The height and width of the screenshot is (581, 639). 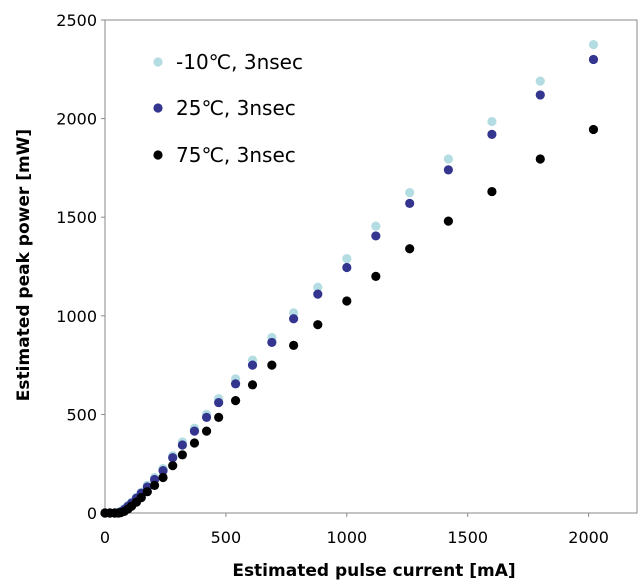 I want to click on x-tick-label: 1500, so click(x=467, y=537).